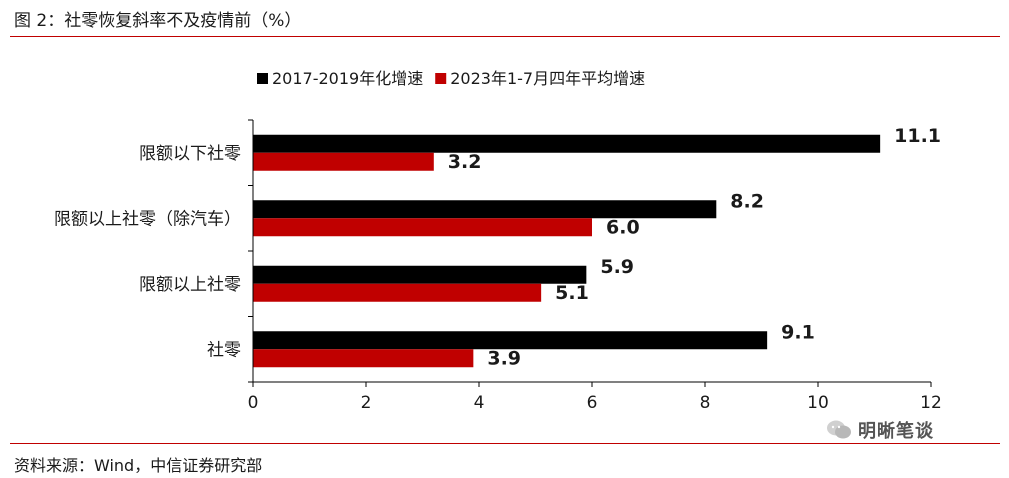 The height and width of the screenshot is (478, 1009). I want to click on x-tick-label: 10, so click(818, 403).